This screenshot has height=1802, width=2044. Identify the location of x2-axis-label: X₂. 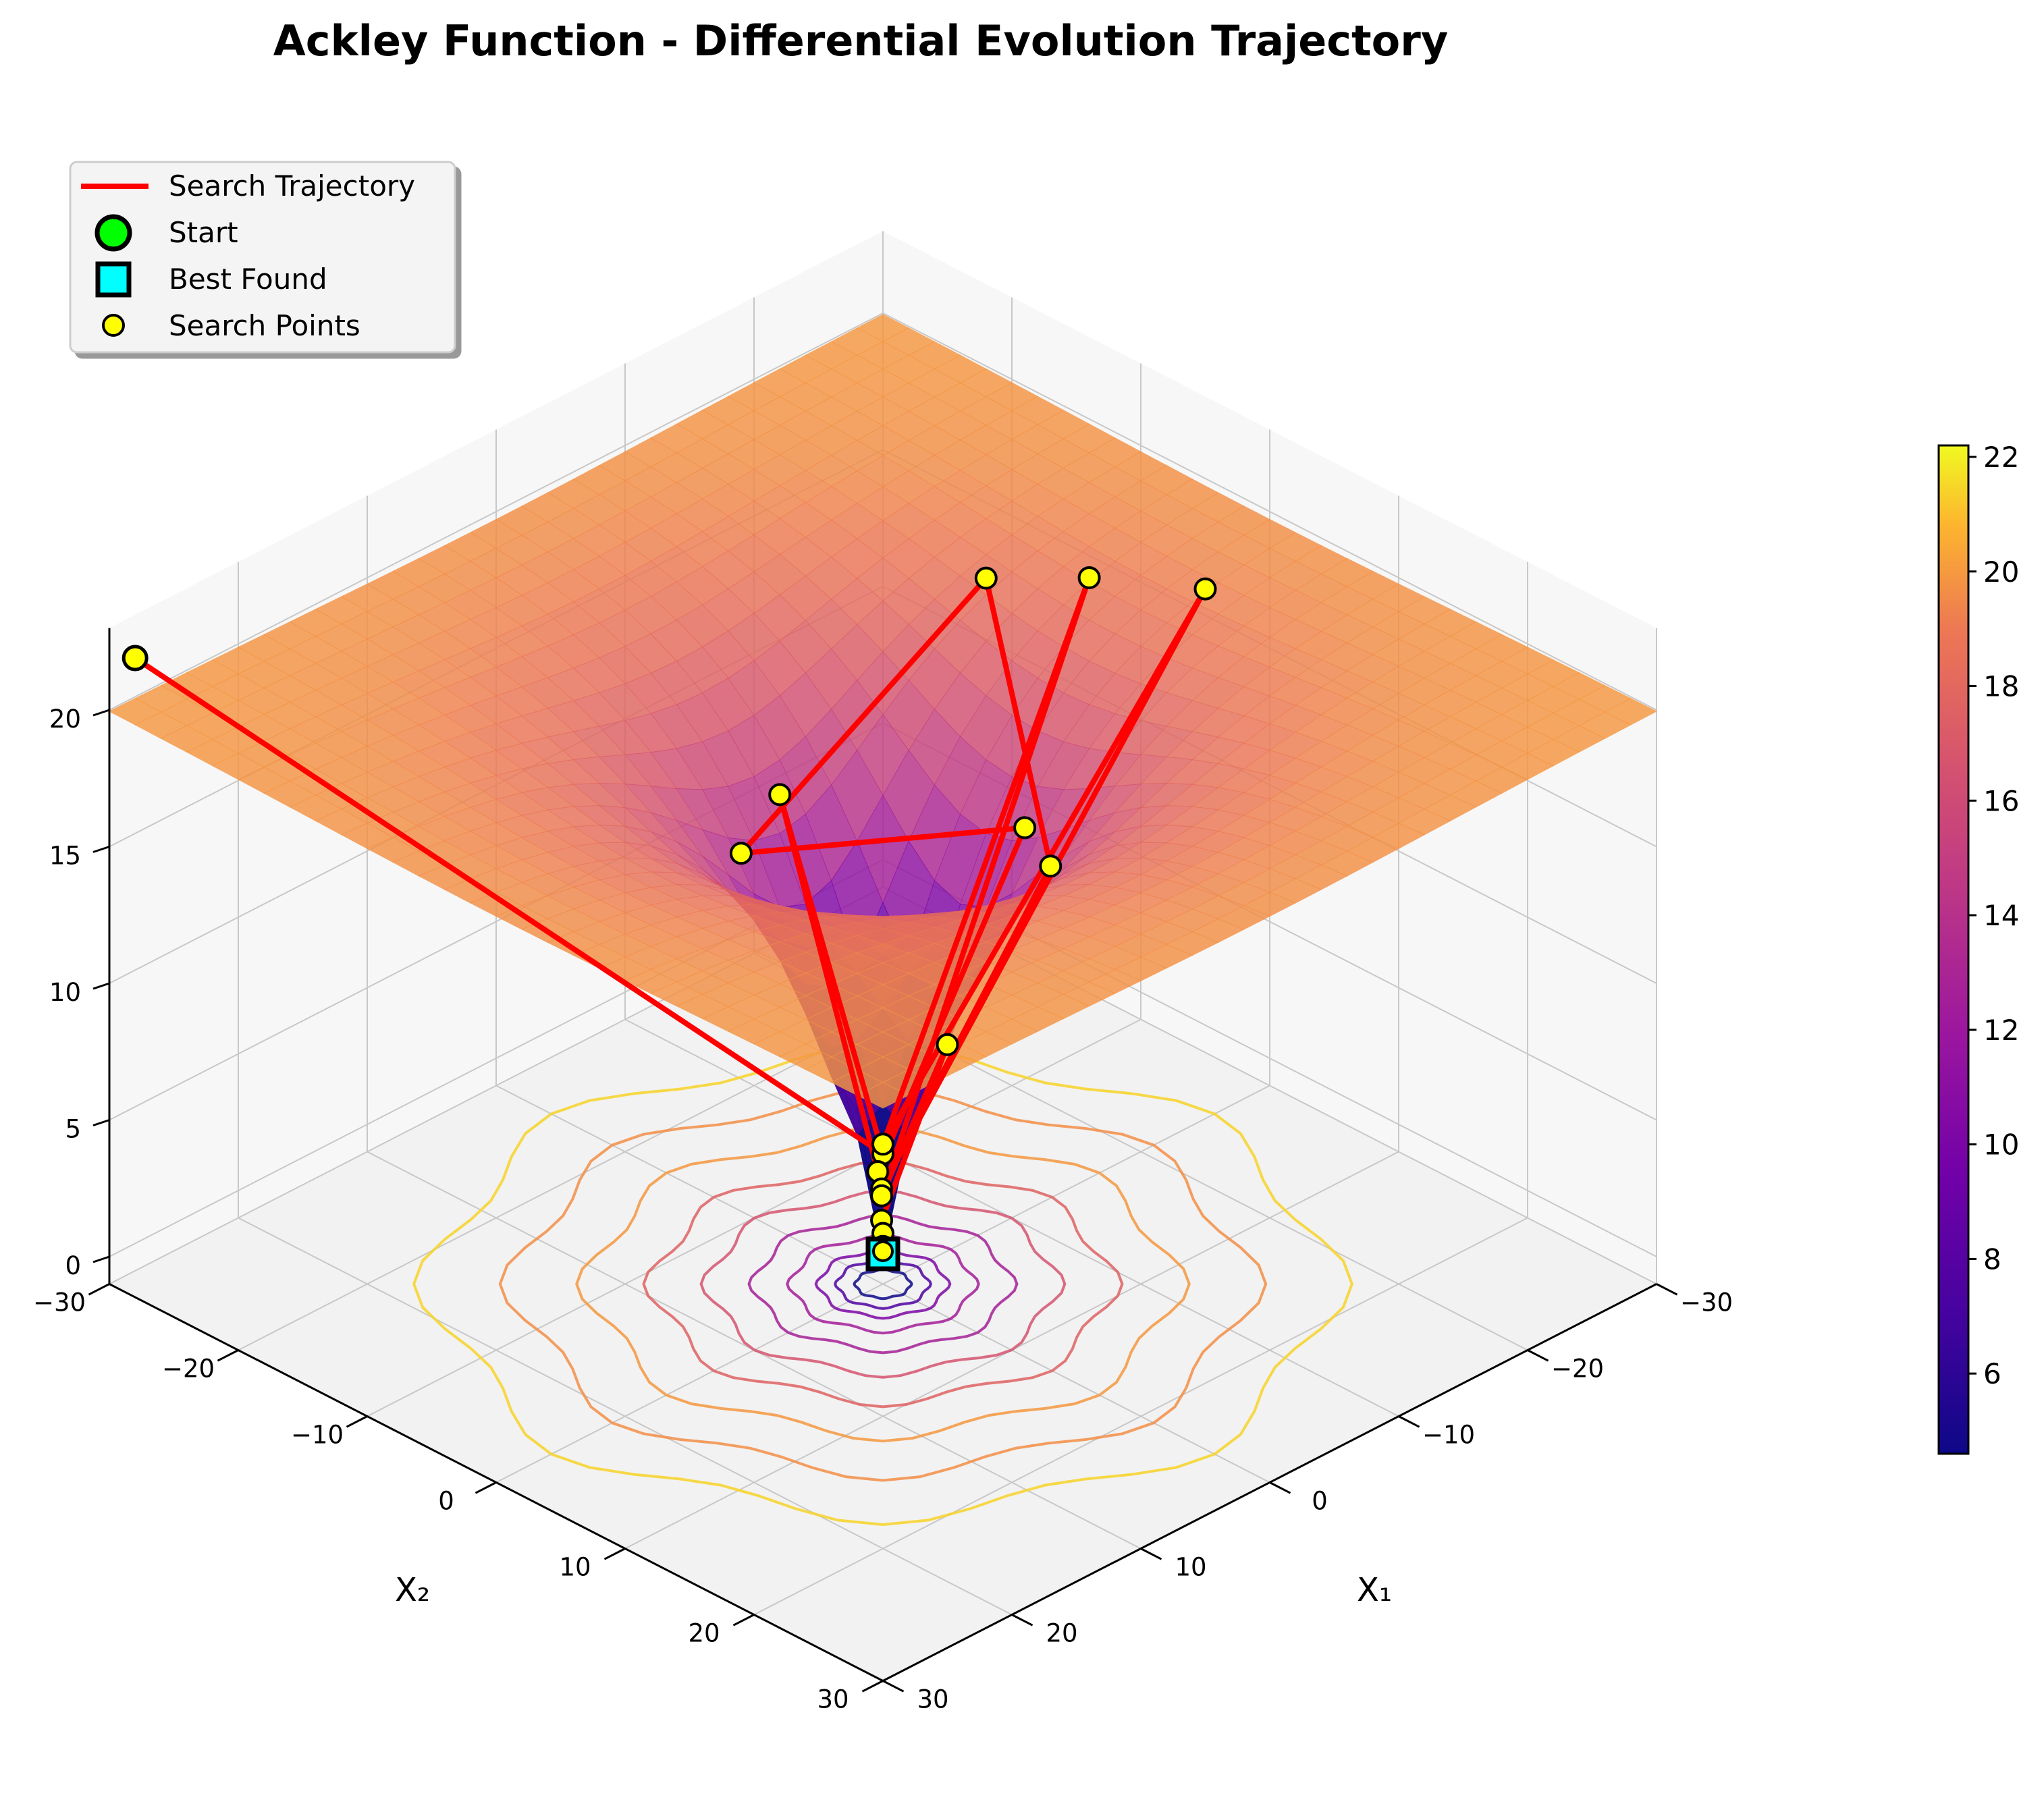
(412, 1590).